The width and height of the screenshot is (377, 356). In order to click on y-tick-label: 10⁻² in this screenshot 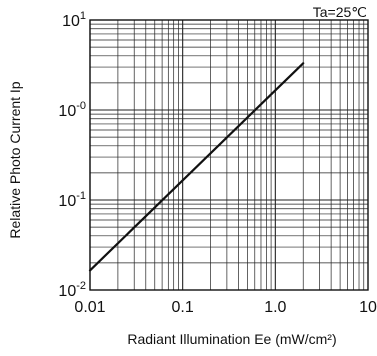, I will do `click(72, 290)`.